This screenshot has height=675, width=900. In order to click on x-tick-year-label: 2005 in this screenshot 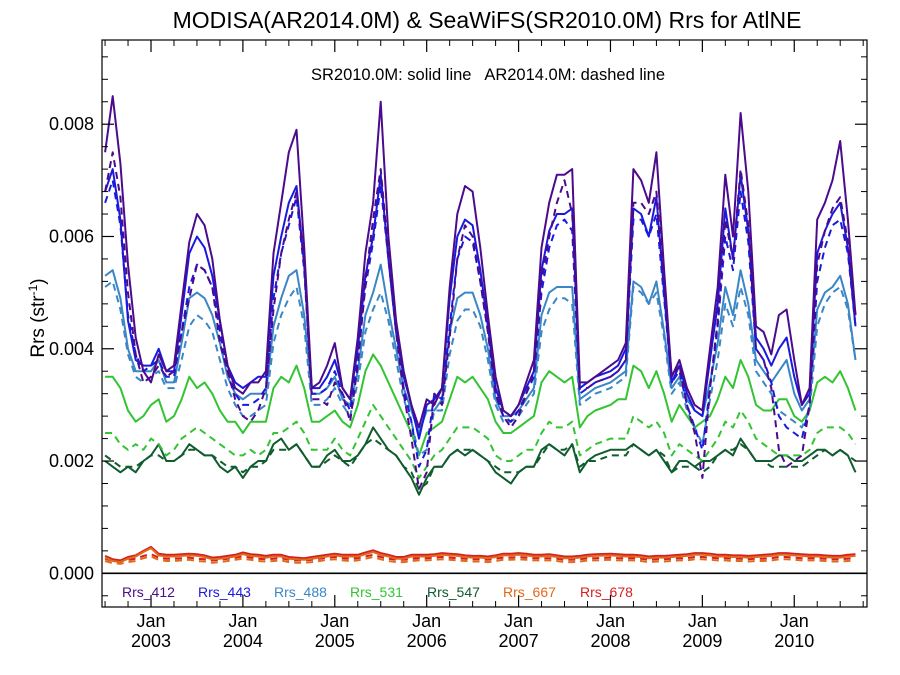, I will do `click(335, 641)`.